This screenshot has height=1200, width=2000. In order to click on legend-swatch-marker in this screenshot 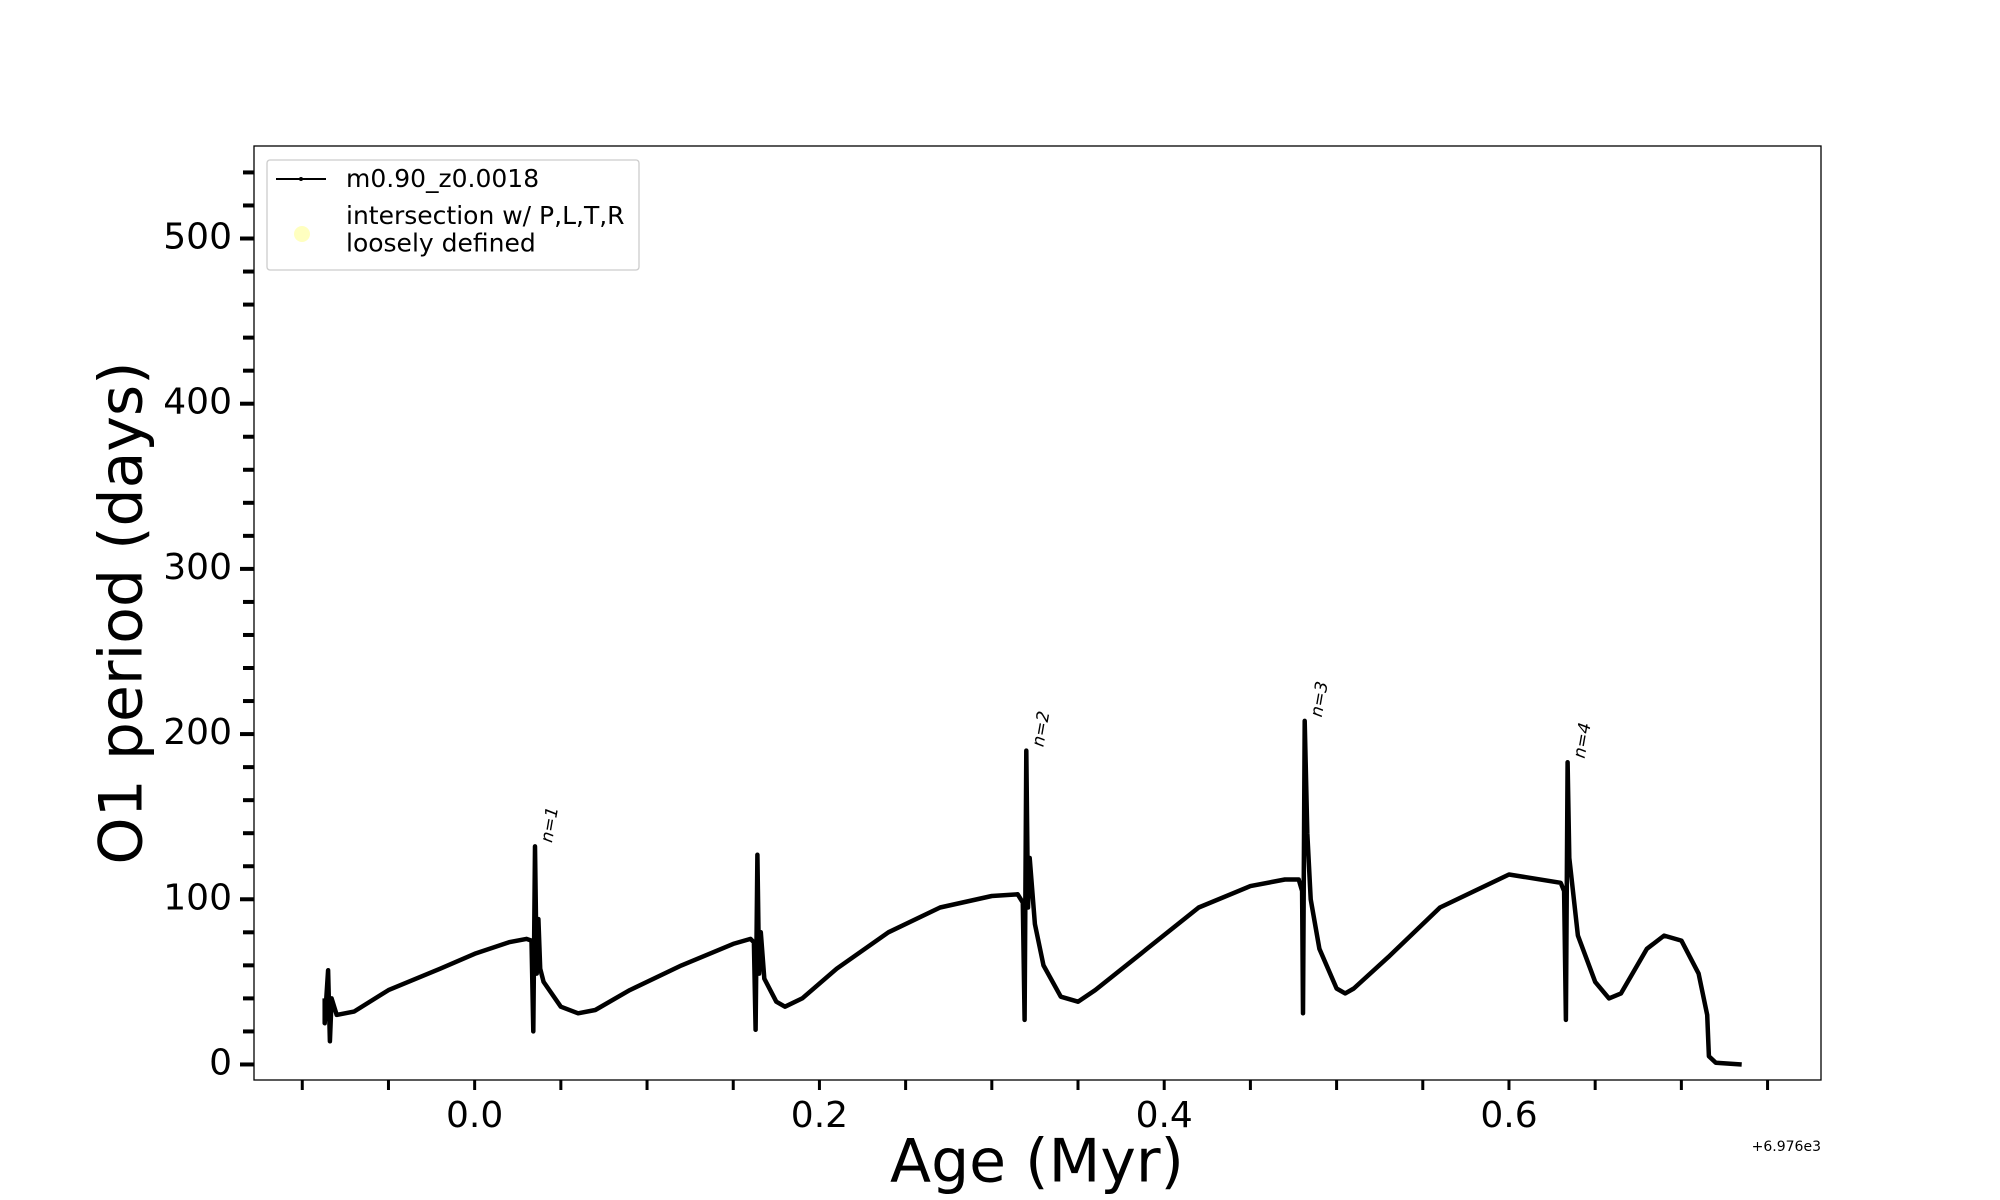, I will do `click(301, 179)`.